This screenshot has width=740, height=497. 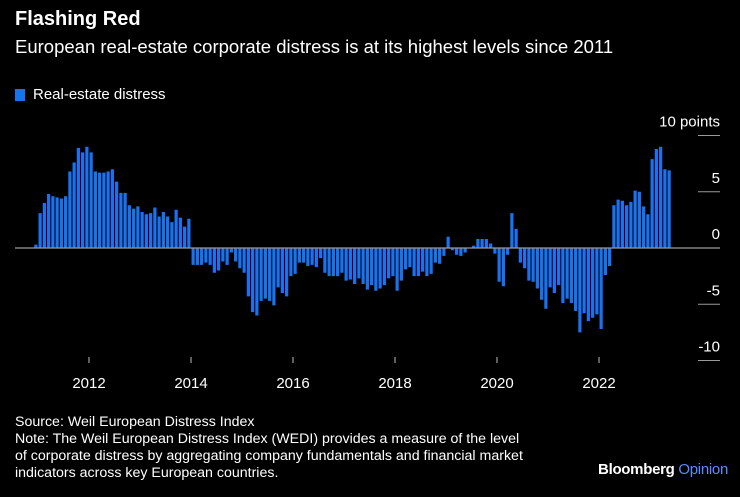 What do you see at coordinates (394, 383) in the screenshot?
I see `x-tick-label: 2018` at bounding box center [394, 383].